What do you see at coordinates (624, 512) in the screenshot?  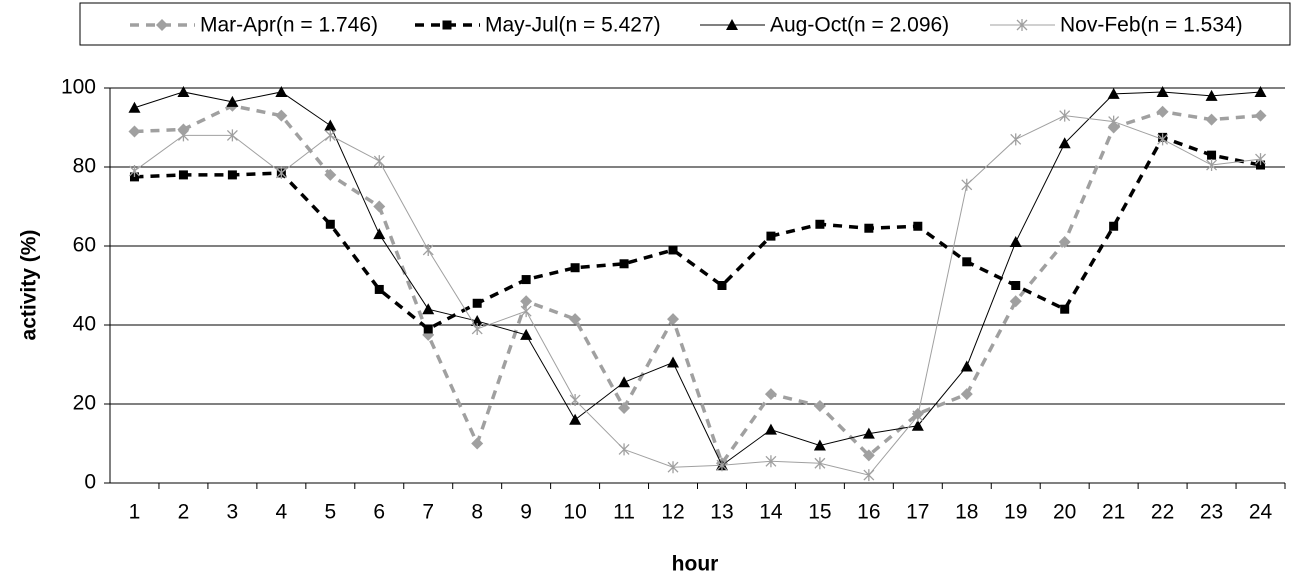 I see `x-tick-label: 11` at bounding box center [624, 512].